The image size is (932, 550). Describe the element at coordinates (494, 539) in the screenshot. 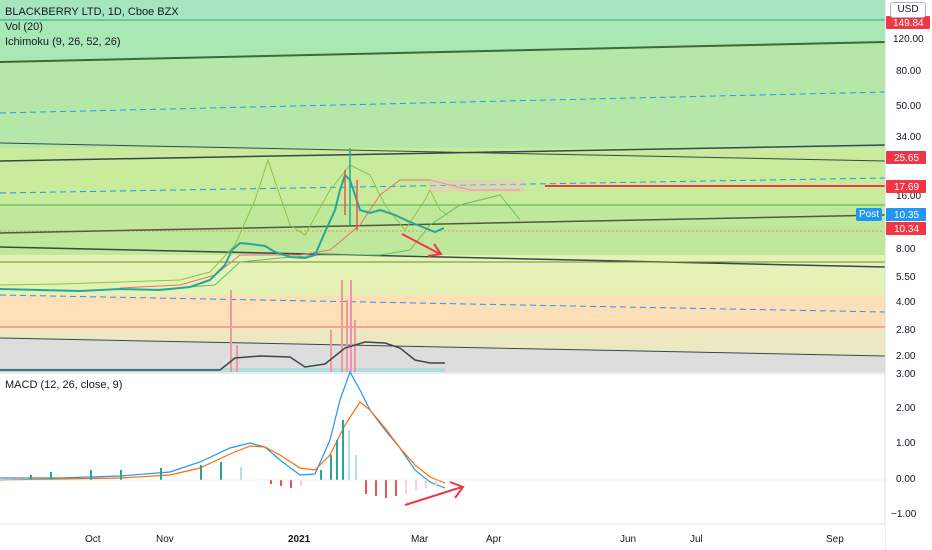

I see `time-label: Apr` at that location.